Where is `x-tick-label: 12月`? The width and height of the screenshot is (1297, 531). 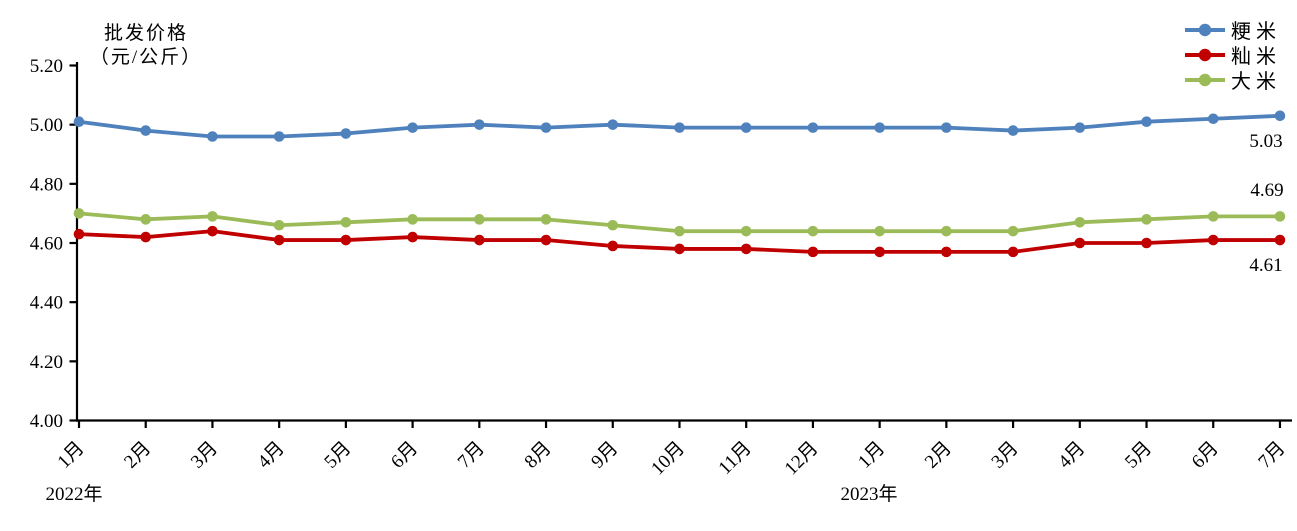 x-tick-label: 12月 is located at coordinates (802, 459).